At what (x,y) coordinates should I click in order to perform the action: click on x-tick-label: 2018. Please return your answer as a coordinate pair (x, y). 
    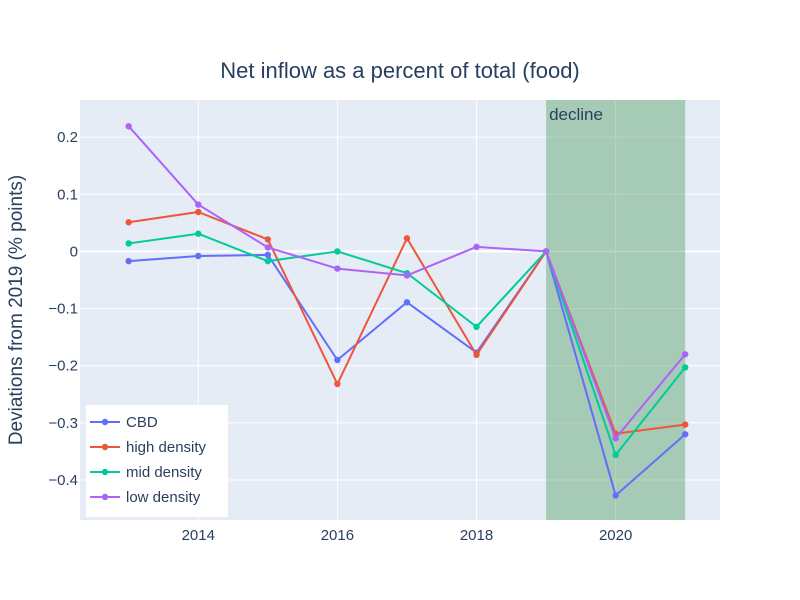
    Looking at the image, I should click on (476, 535).